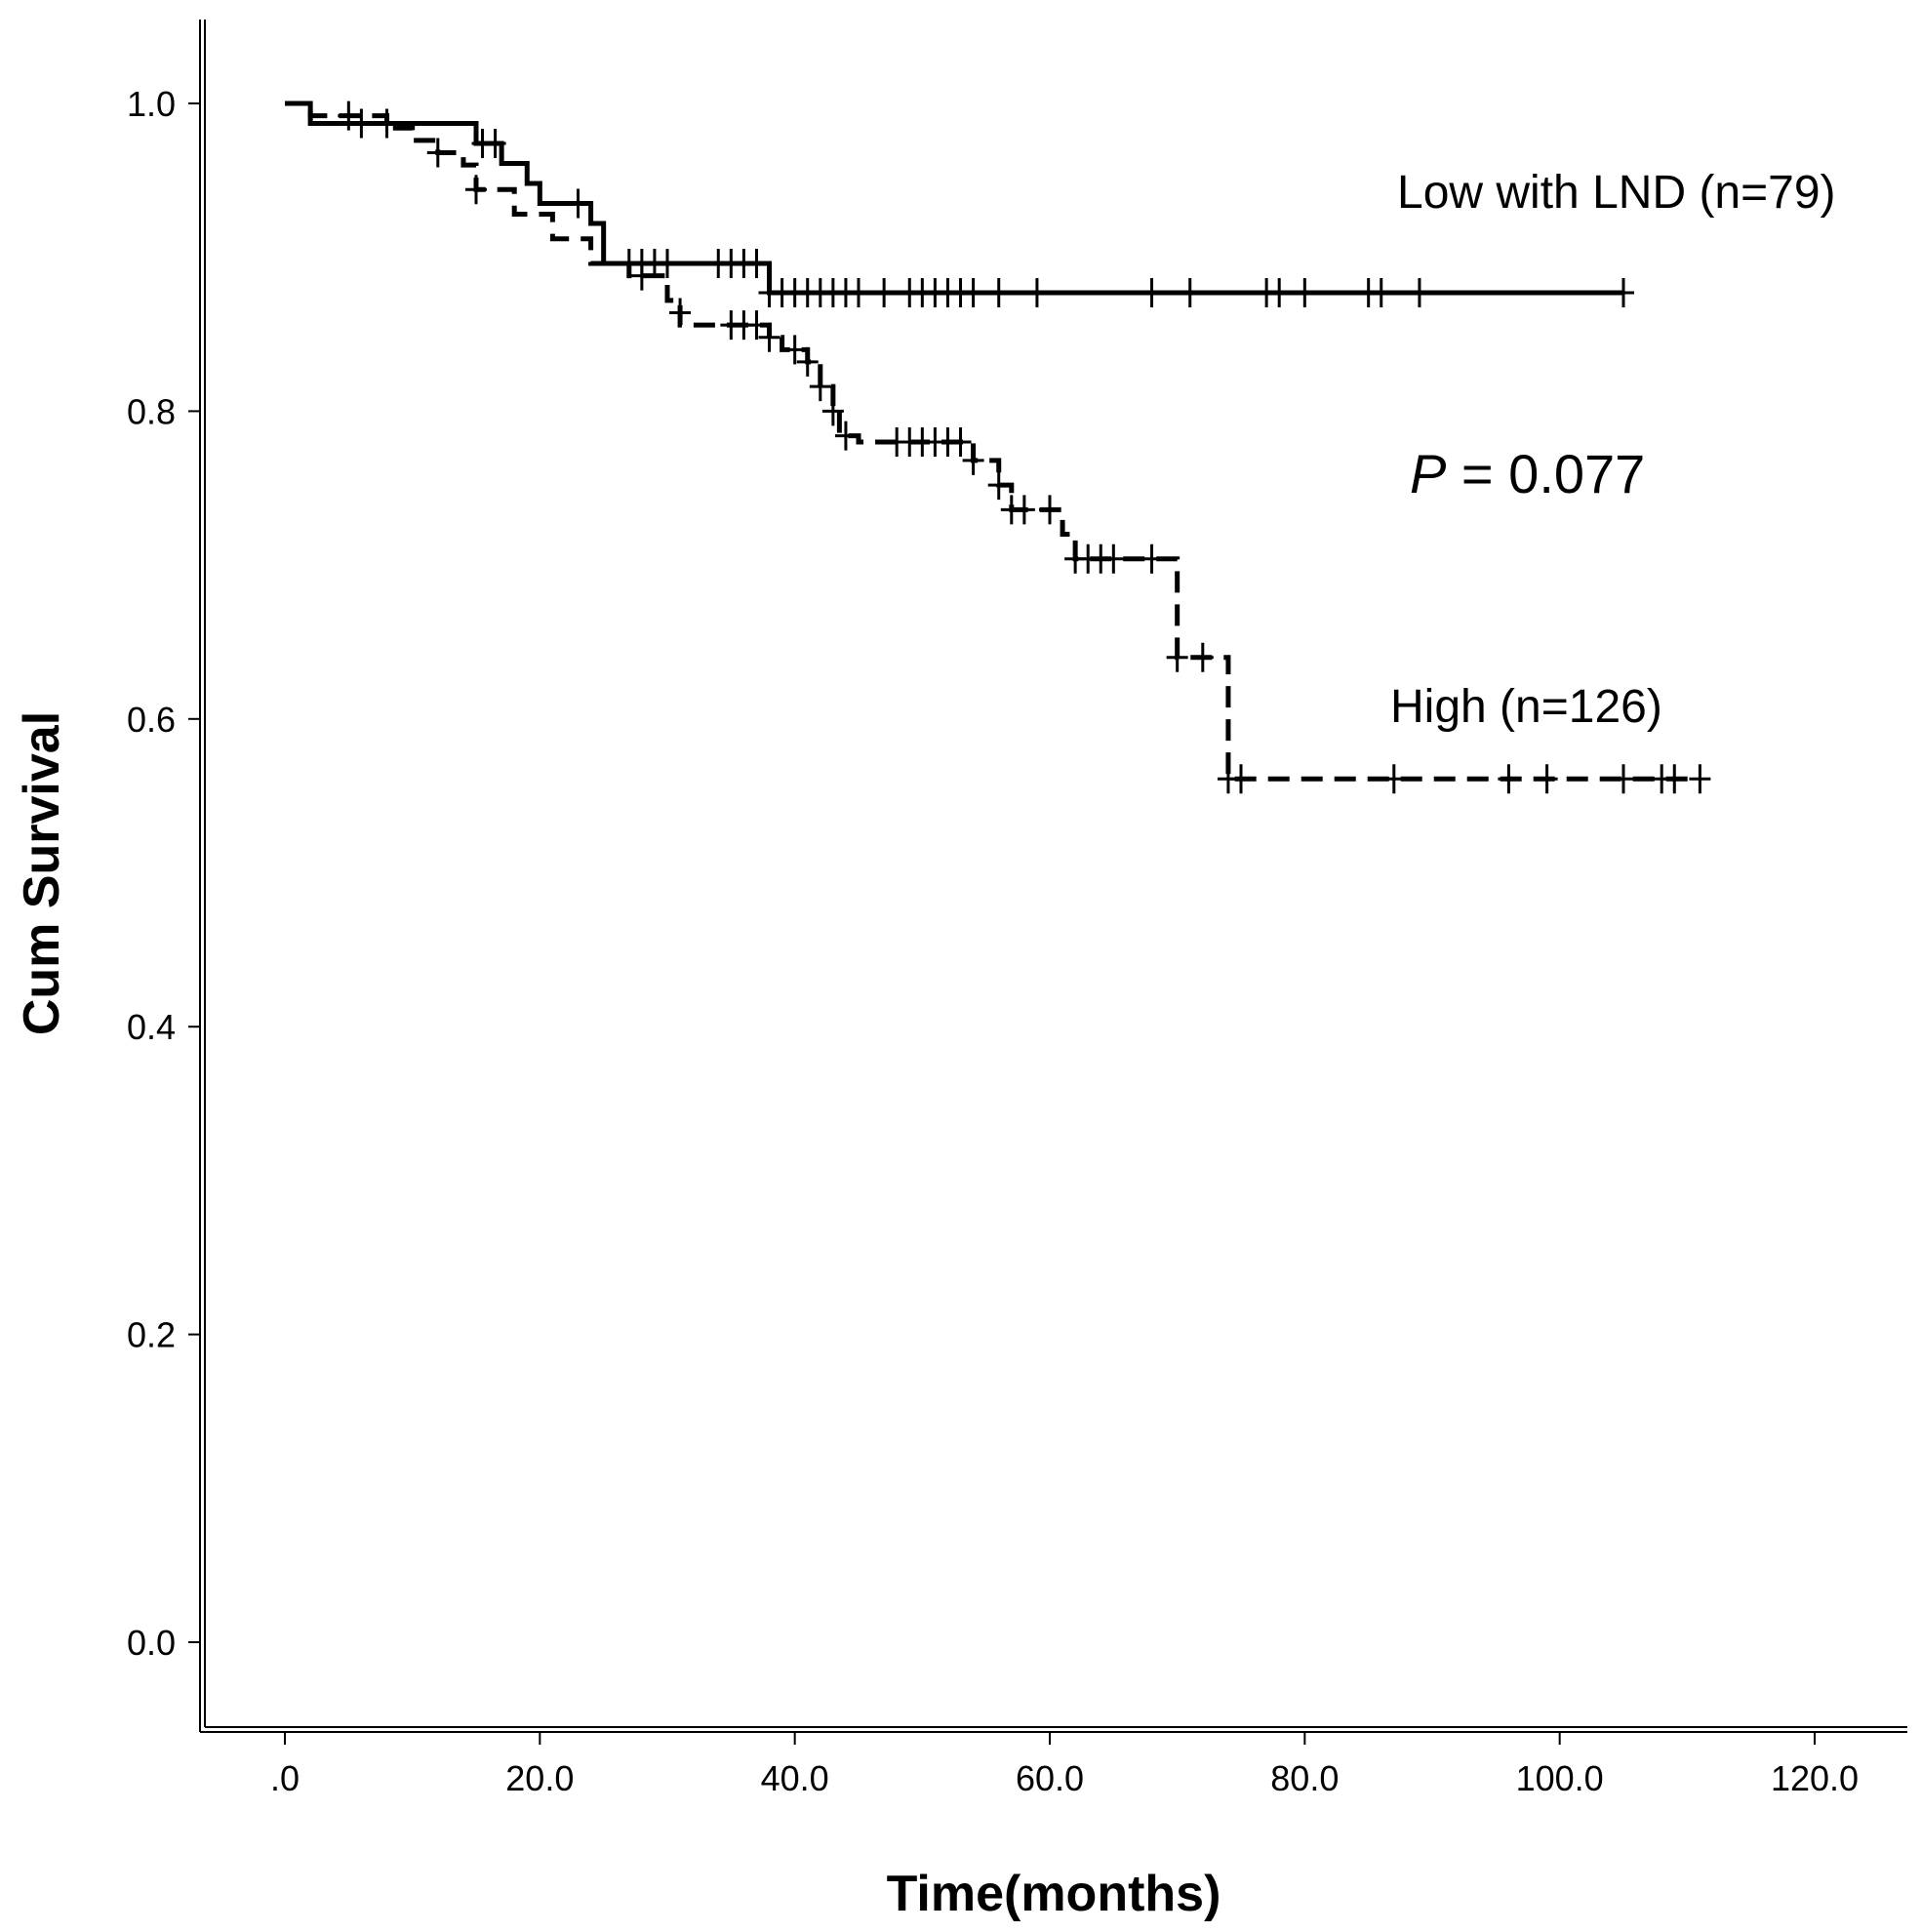 This screenshot has height=1932, width=1921. Describe the element at coordinates (151, 104) in the screenshot. I see `y-tick-label: 1.0` at that location.